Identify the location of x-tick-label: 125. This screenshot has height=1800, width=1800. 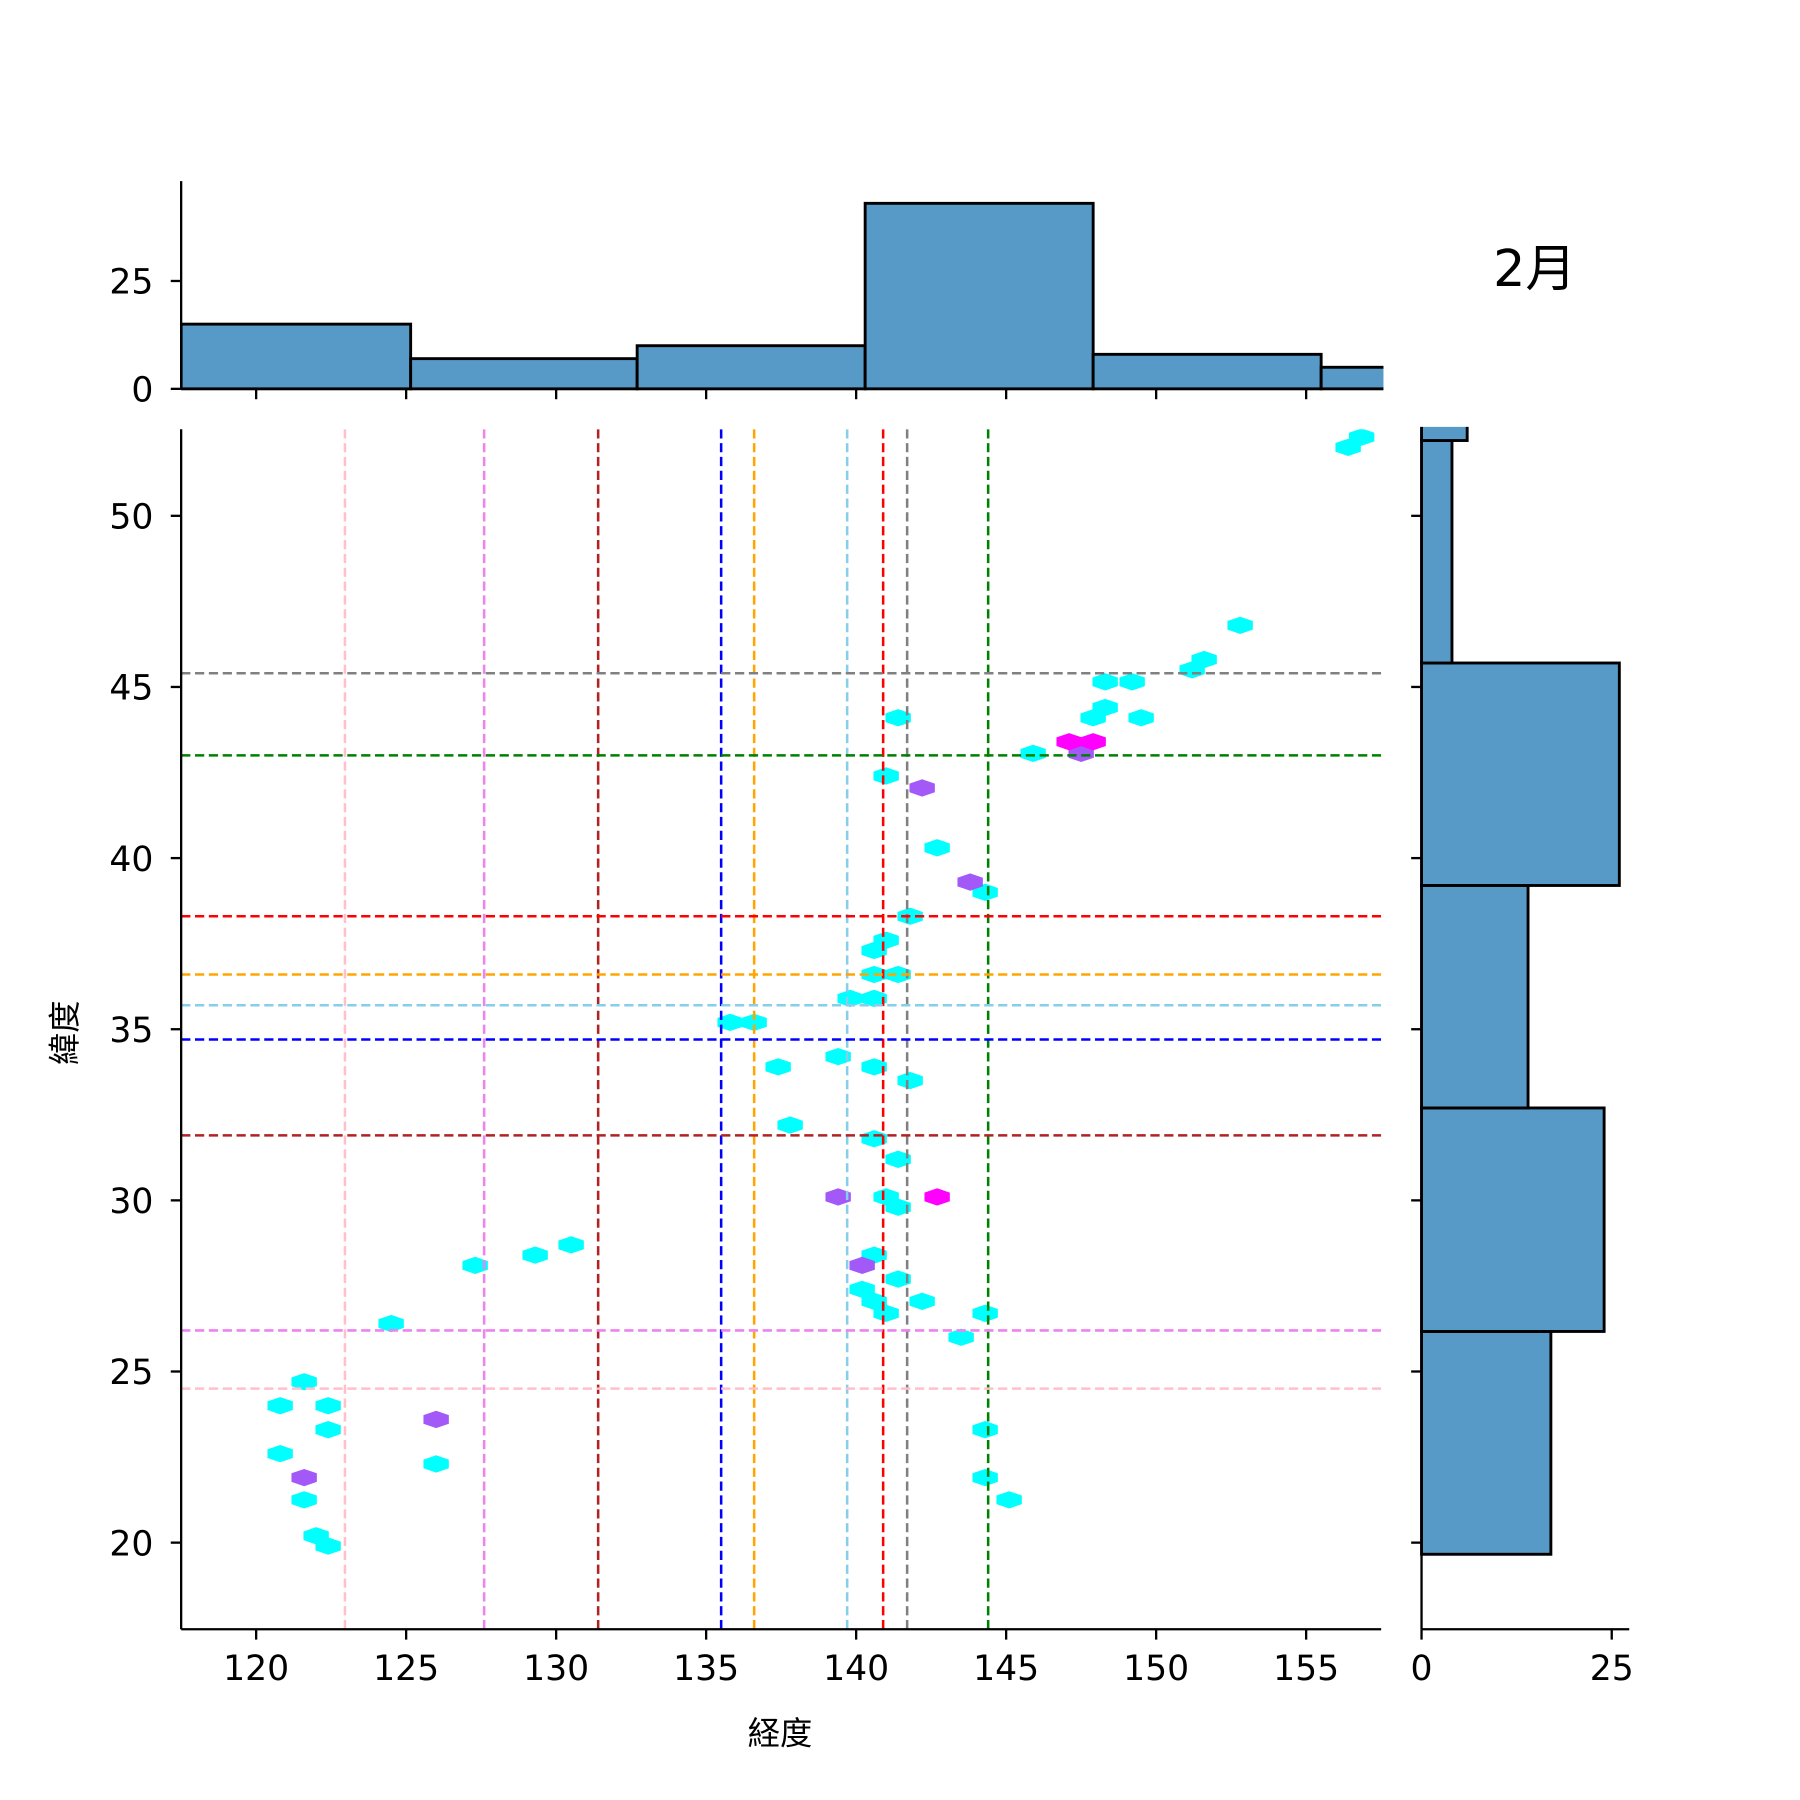
(406, 1669).